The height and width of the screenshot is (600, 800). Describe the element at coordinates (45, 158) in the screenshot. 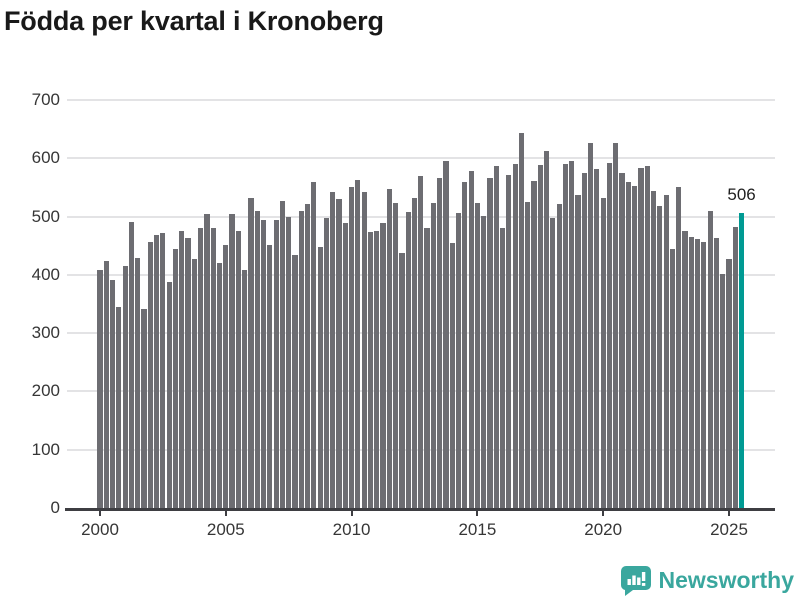

I see `y-axis-tick-label: 600` at that location.